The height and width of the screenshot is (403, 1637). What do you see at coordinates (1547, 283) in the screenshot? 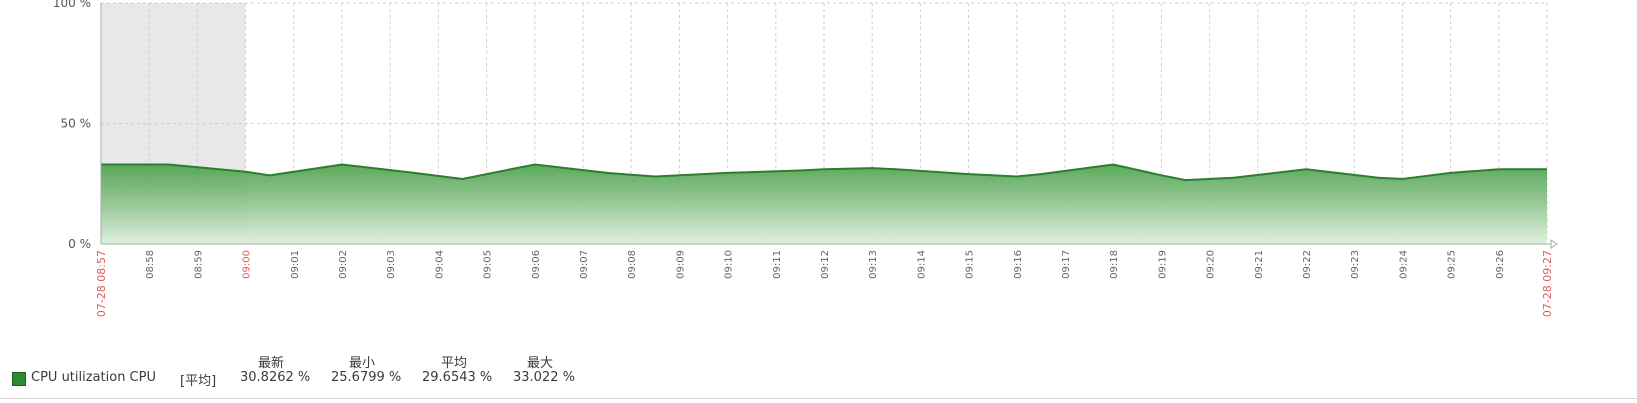
I see `x-tick-label-end: 07-28 09:27` at bounding box center [1547, 283].